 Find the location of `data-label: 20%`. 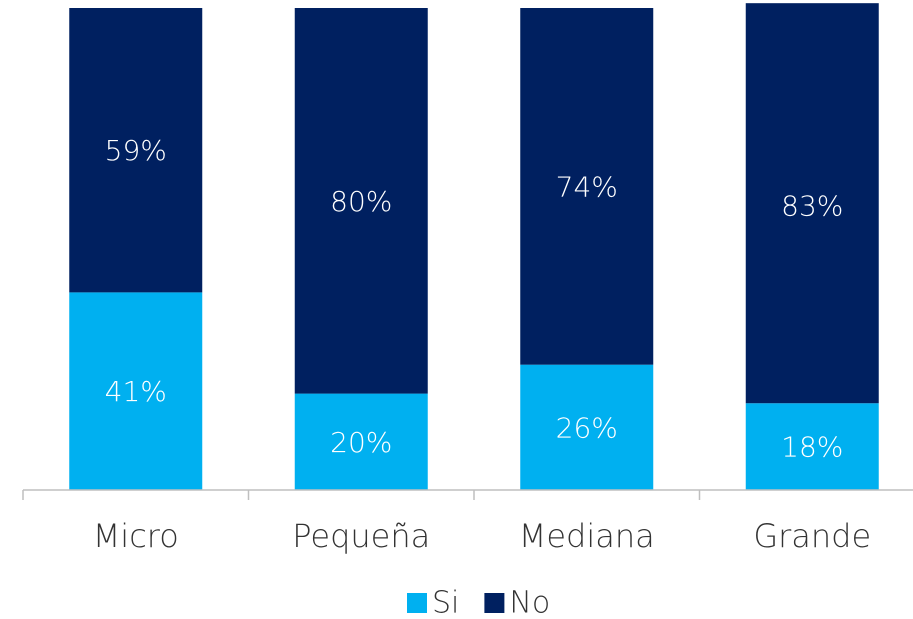

data-label: 20% is located at coordinates (361, 442).